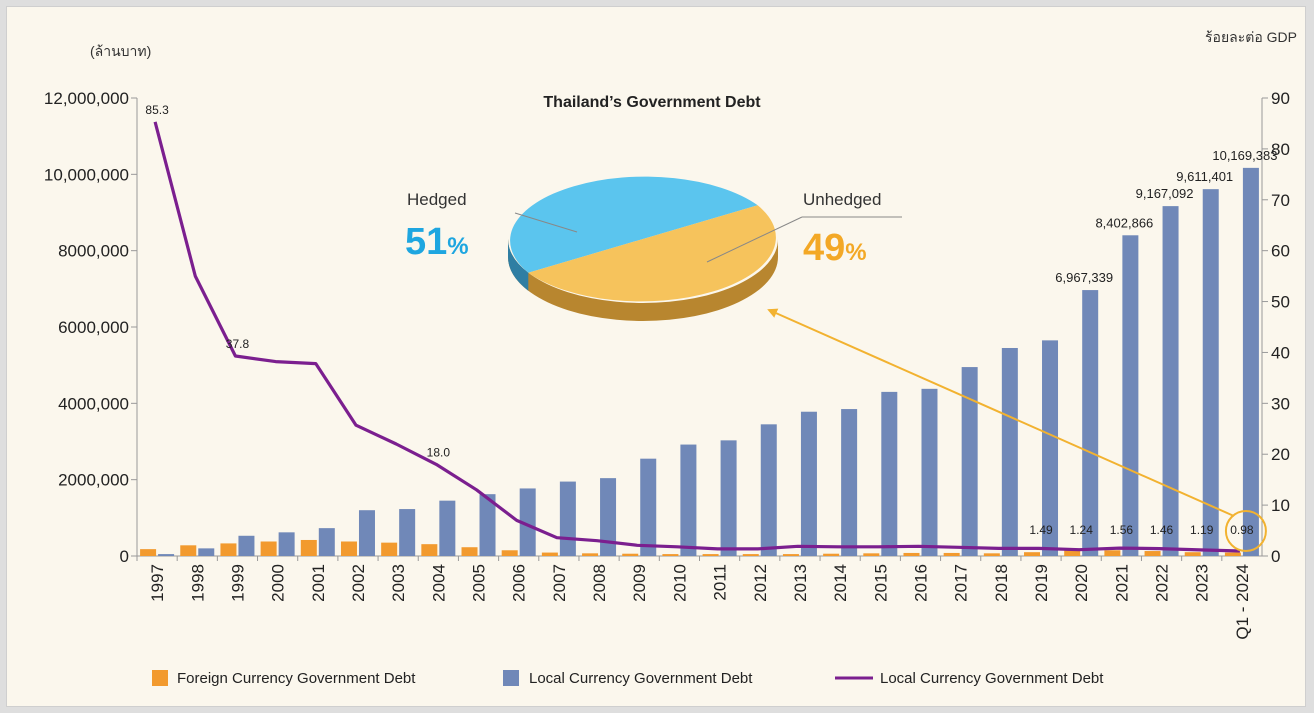 This screenshot has height=713, width=1314. I want to click on x-tick-label: 2004, so click(438, 583).